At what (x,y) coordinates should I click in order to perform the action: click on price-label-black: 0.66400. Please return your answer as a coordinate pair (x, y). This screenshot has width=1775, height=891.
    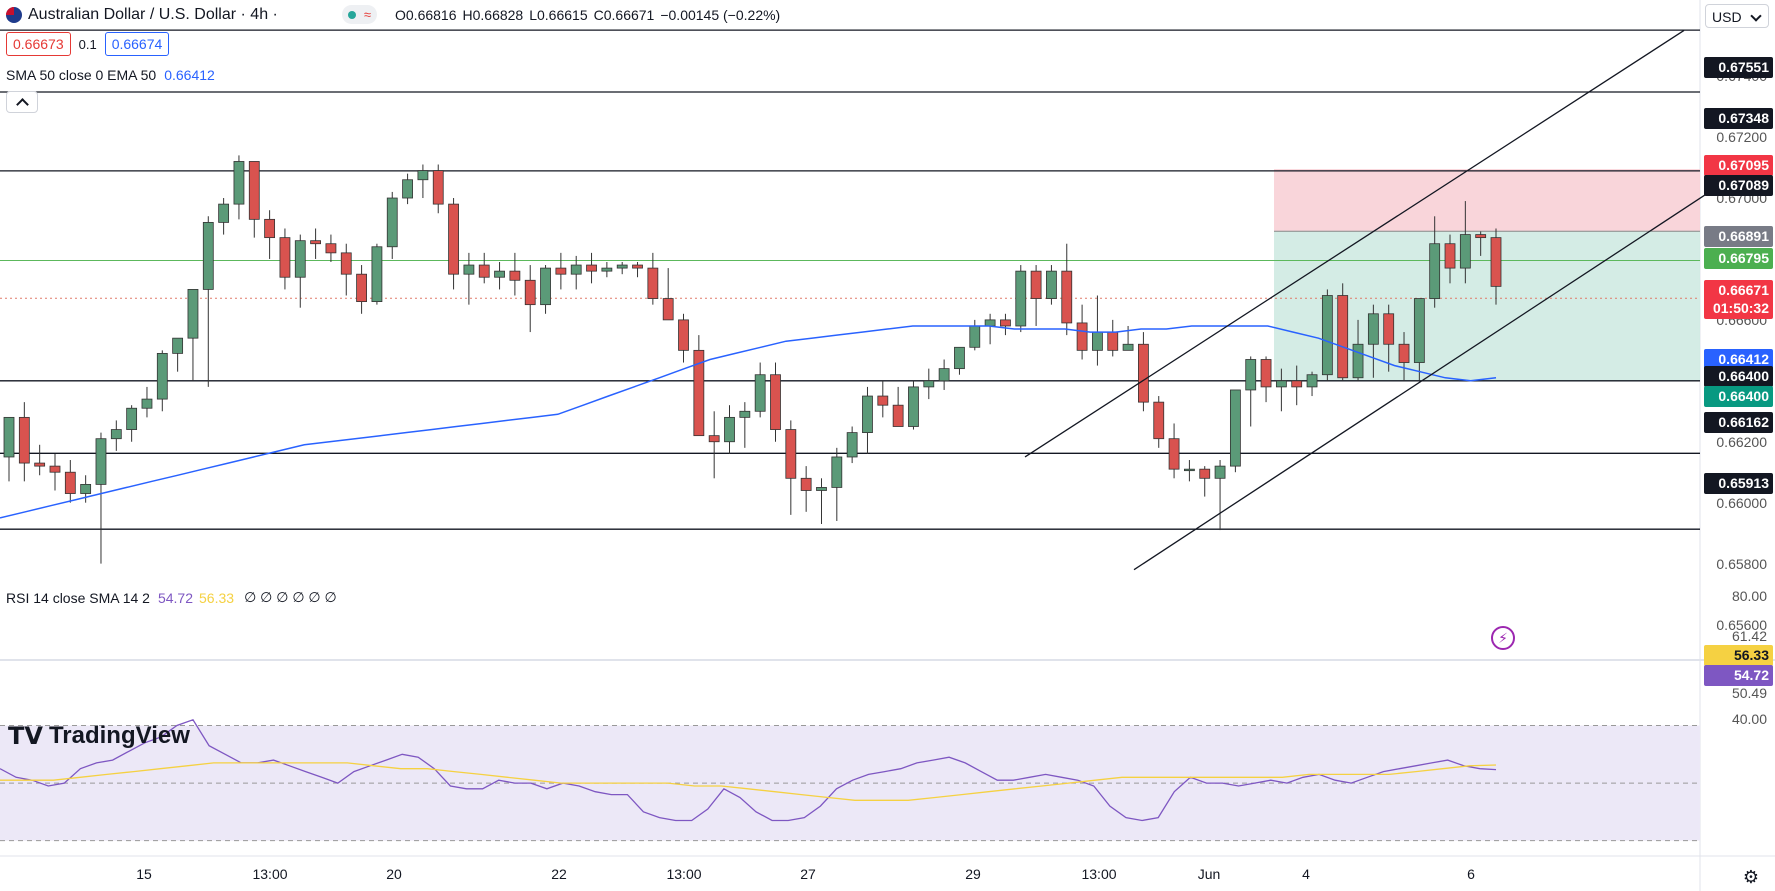
    Looking at the image, I should click on (1738, 376).